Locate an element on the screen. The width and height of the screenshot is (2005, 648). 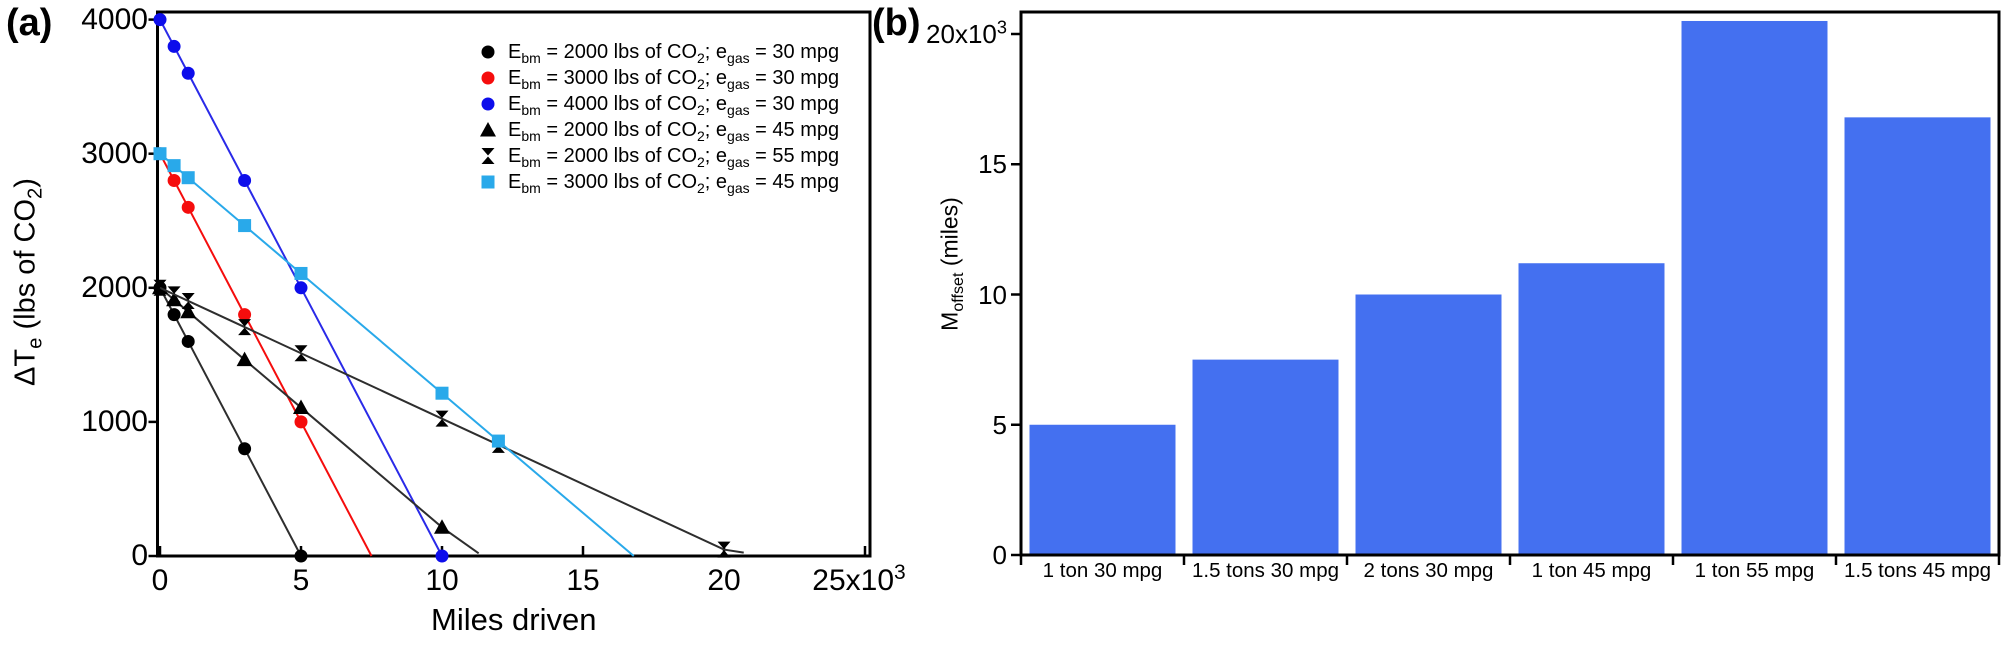
chart-b-category-label: 2 tons 30 mpg is located at coordinates (1428, 570).